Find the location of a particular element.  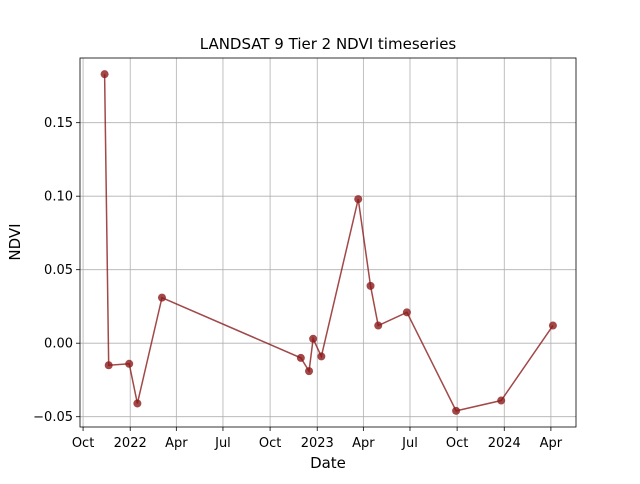

y-tick-label: 0.05 is located at coordinates (58, 270).